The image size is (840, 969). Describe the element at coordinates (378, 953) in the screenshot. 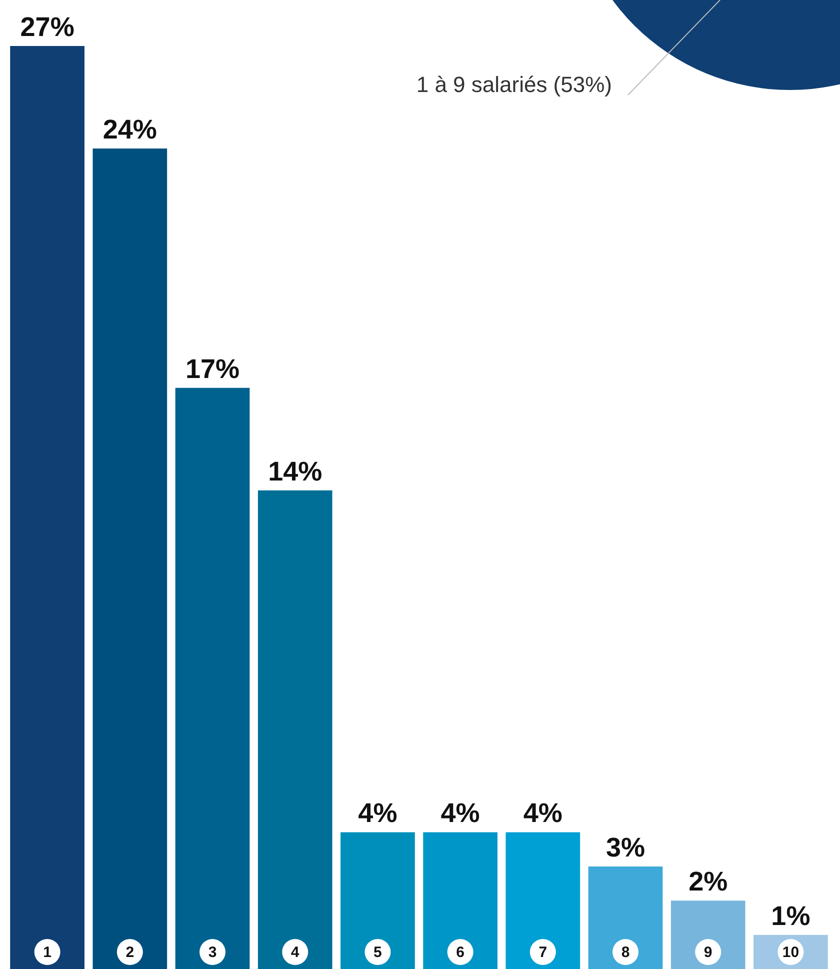

I see `x-tick-label: 5` at that location.